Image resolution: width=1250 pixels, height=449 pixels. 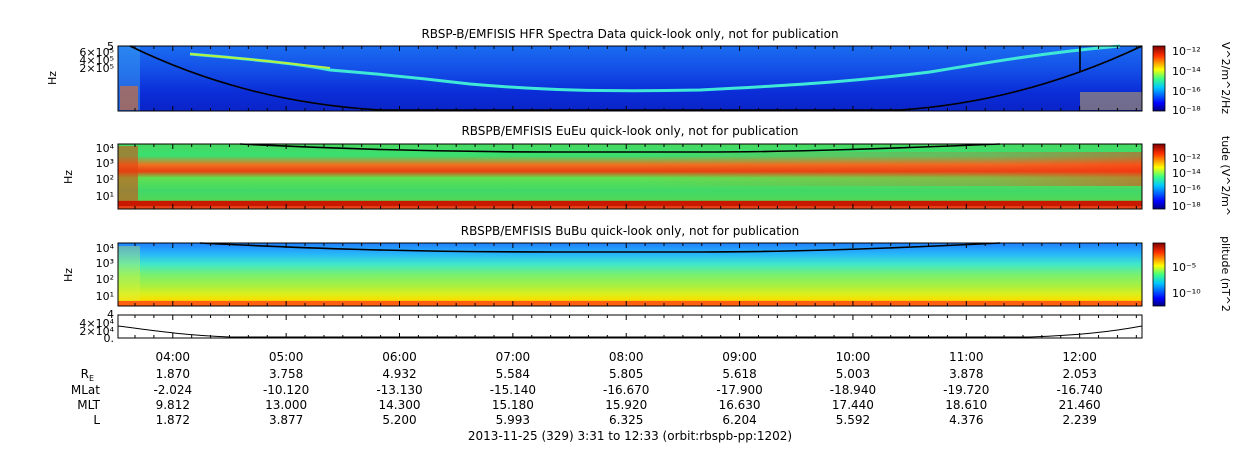 What do you see at coordinates (853, 357) in the screenshot?
I see `time-label-6: 10:00` at bounding box center [853, 357].